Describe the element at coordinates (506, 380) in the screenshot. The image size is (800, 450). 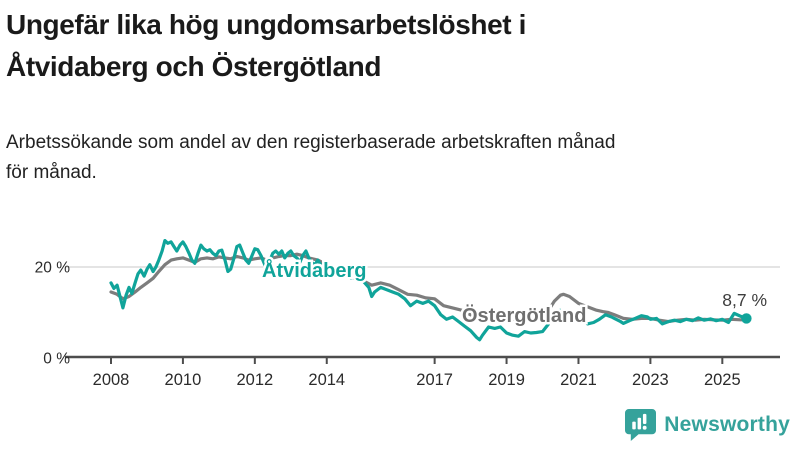
I see `x-tick-label: 2019` at that location.